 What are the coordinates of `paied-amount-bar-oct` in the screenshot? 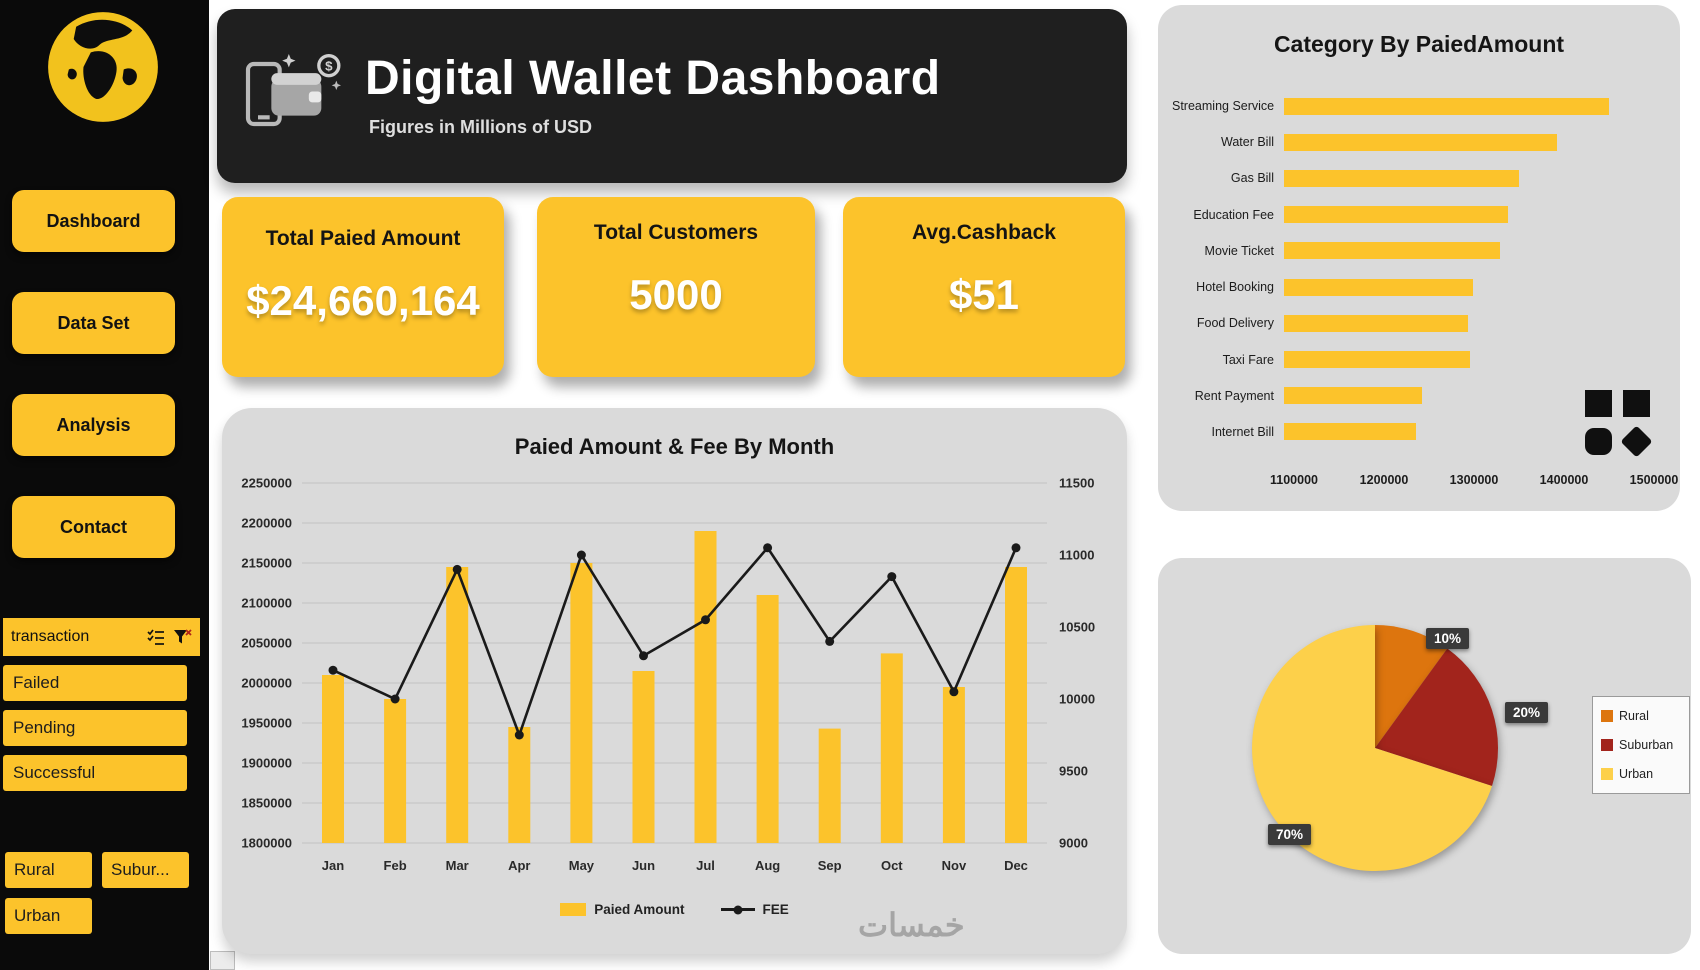 It's located at (891, 748).